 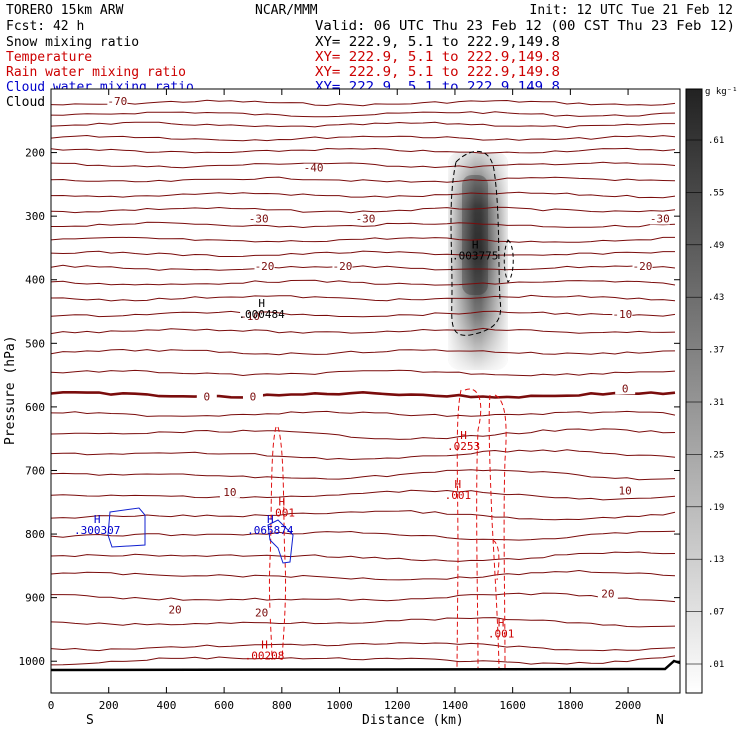 What do you see at coordinates (32, 661) in the screenshot?
I see `y-tick-label: 1000` at bounding box center [32, 661].